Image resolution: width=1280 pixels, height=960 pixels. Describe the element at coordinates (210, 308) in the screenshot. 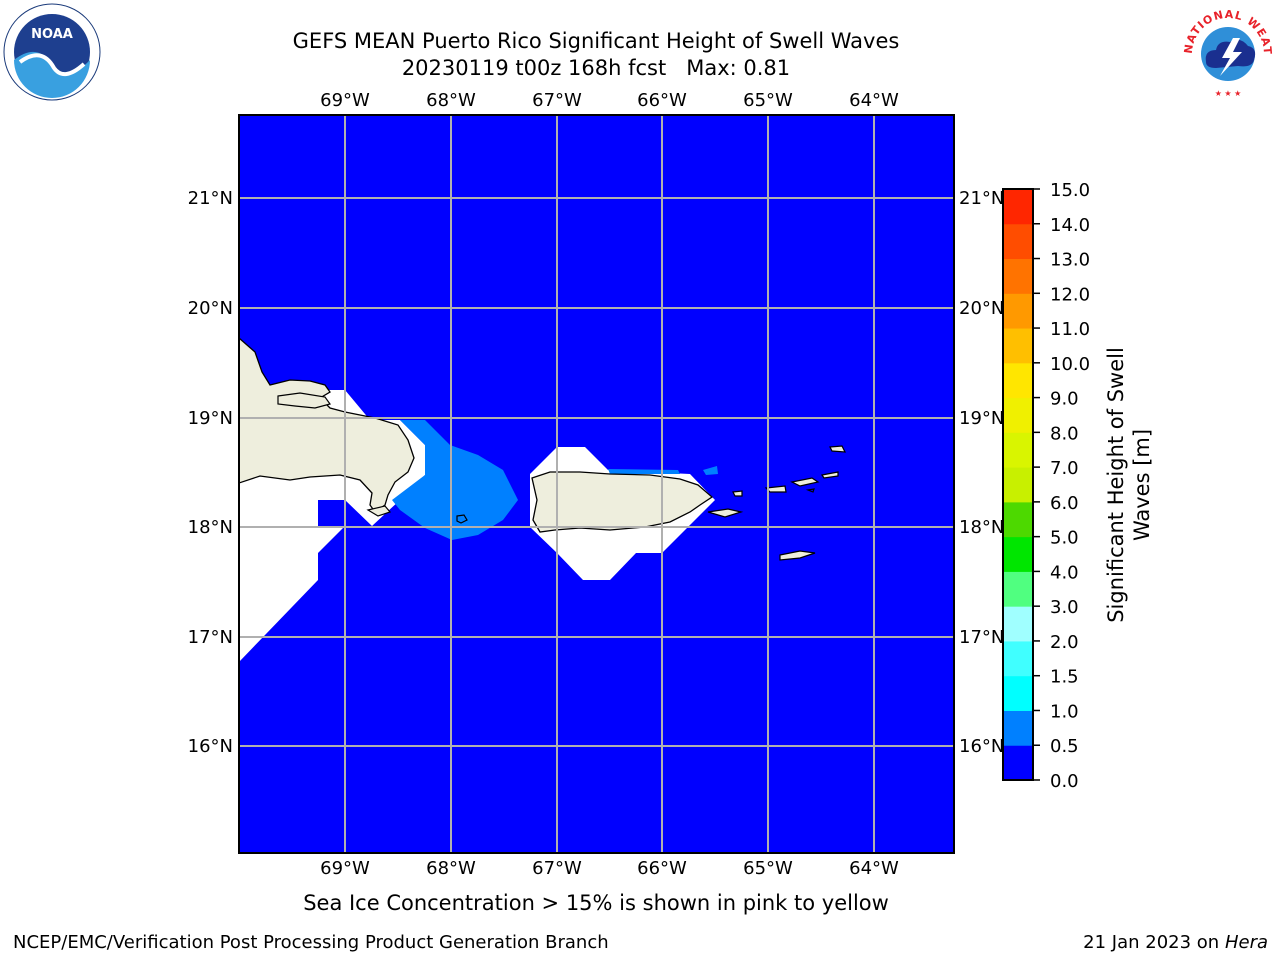

I see `lat-tick-label-left: 20°N` at that location.